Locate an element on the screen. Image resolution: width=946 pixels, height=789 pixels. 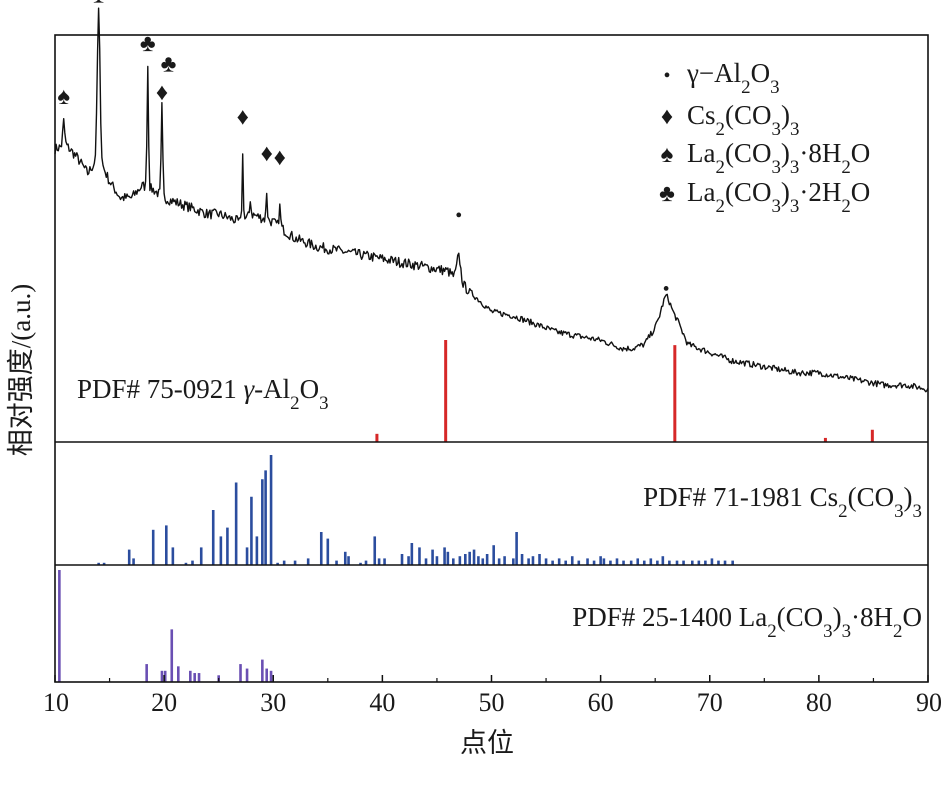
legend-marker: ♠ is located at coordinates (667, 155).